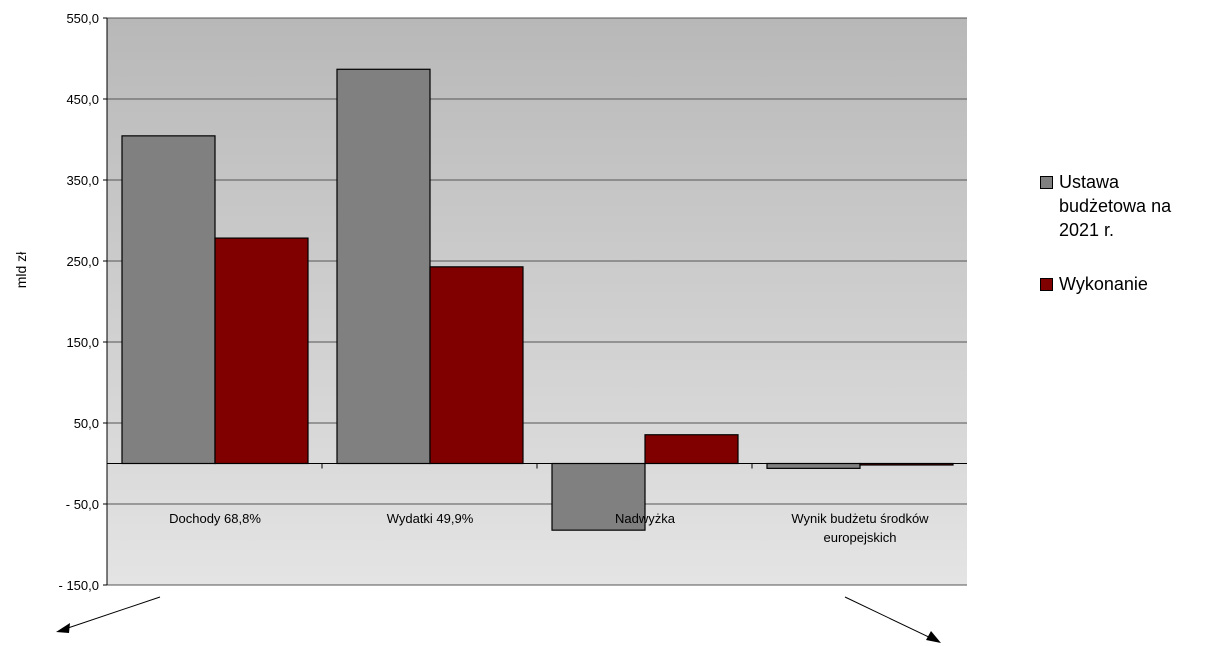 Image resolution: width=1212 pixels, height=646 pixels. What do you see at coordinates (82, 180) in the screenshot?
I see `y-tick-label: 350,0` at bounding box center [82, 180].